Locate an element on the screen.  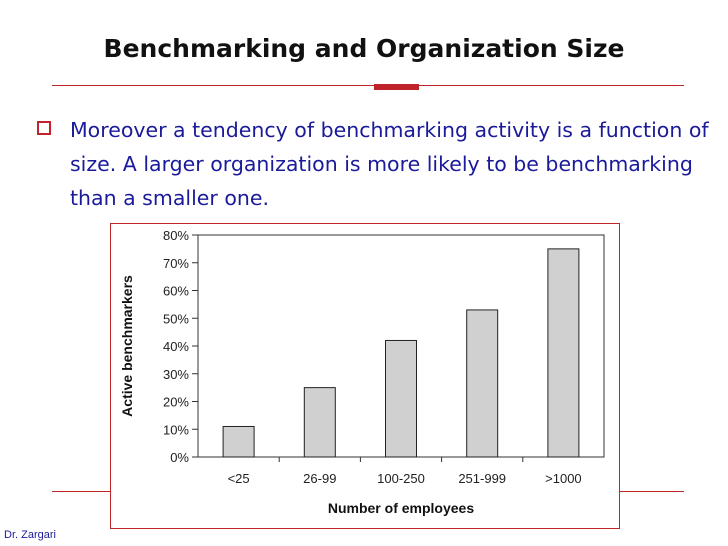
x-tick-label: 251-999 is located at coordinates (482, 478).